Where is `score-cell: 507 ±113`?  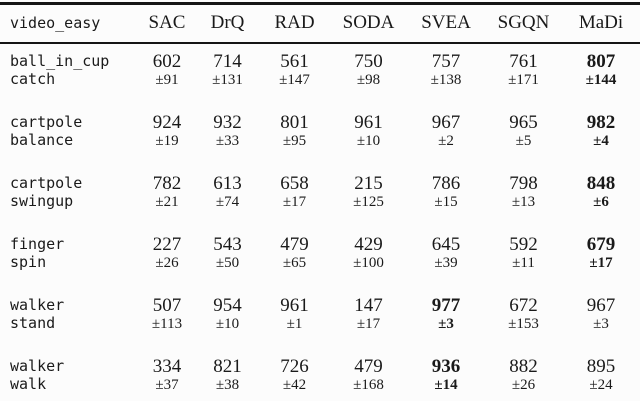
score-cell: 507 ±113 is located at coordinates (167, 314).